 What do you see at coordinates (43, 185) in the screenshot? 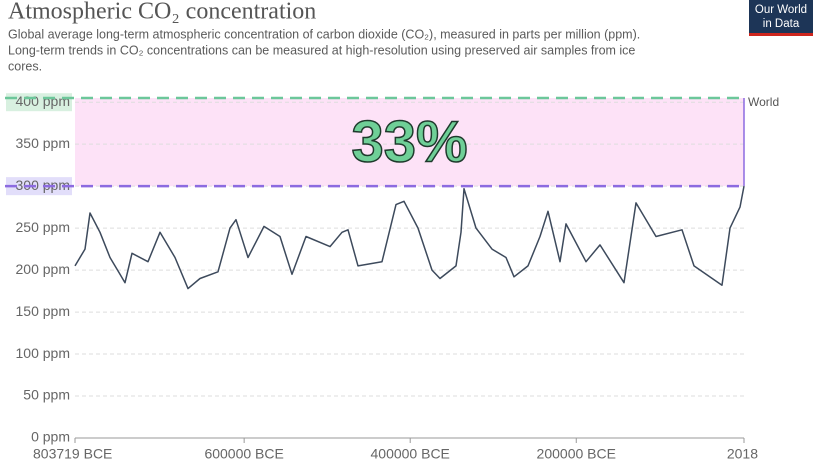
I see `y-tick-label: 300 ppm` at bounding box center [43, 185].